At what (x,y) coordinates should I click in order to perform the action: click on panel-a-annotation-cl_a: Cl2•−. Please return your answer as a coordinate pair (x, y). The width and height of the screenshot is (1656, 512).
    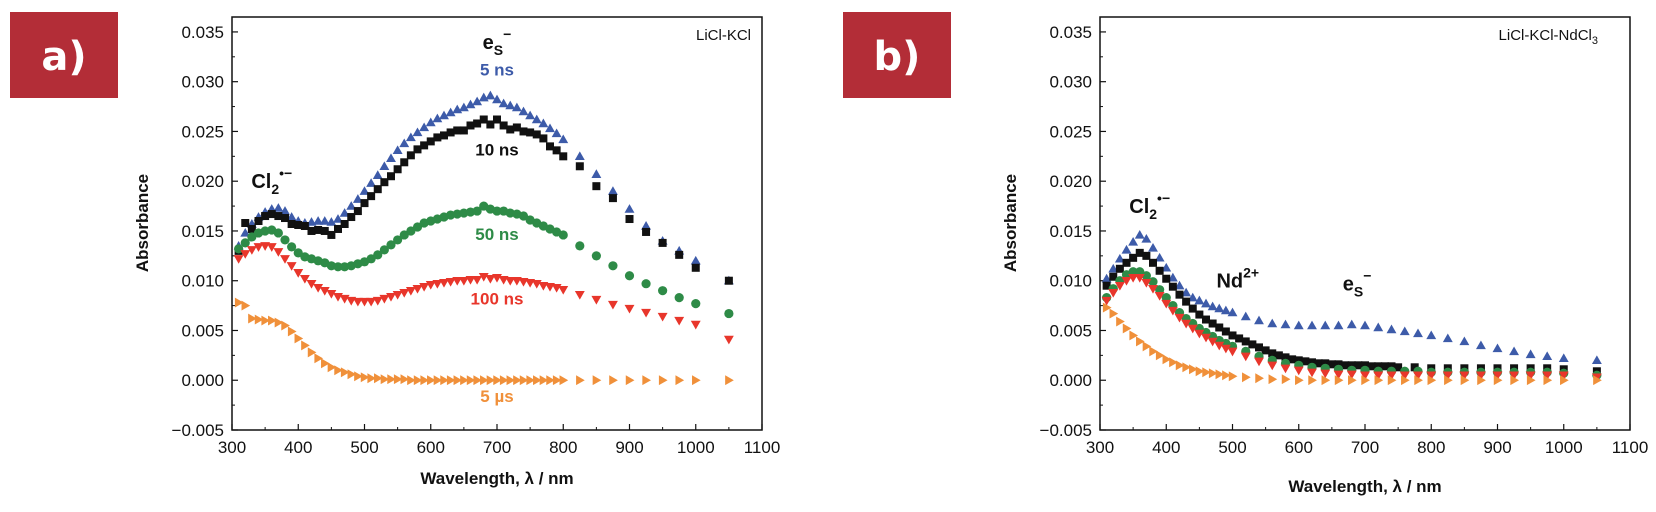
    Looking at the image, I should click on (271, 181).